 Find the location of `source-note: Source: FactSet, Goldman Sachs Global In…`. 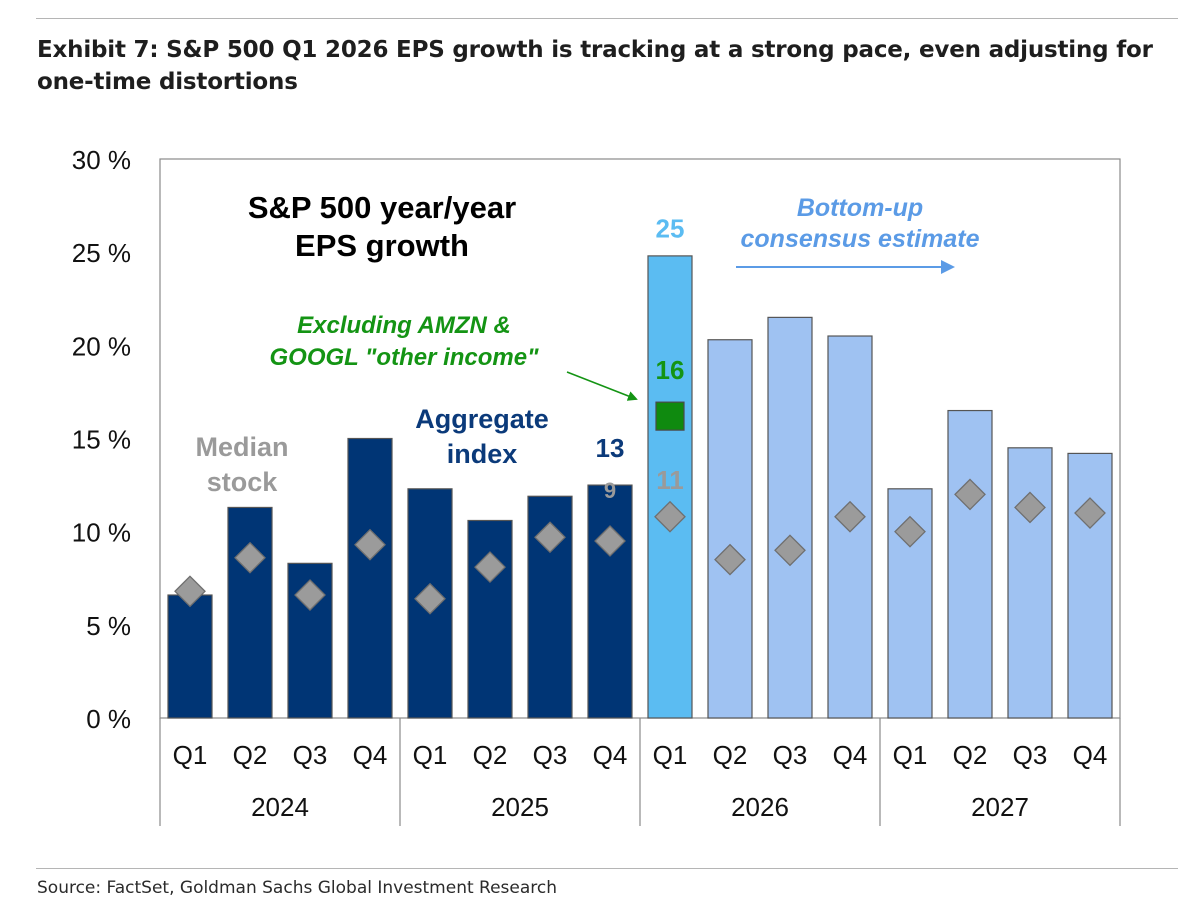

source-note: Source: FactSet, Goldman Sachs Global In… is located at coordinates (297, 888).